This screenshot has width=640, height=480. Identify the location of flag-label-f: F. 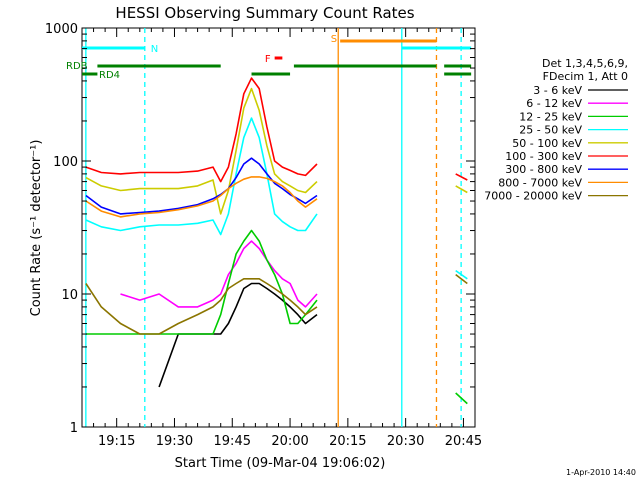
(268, 59).